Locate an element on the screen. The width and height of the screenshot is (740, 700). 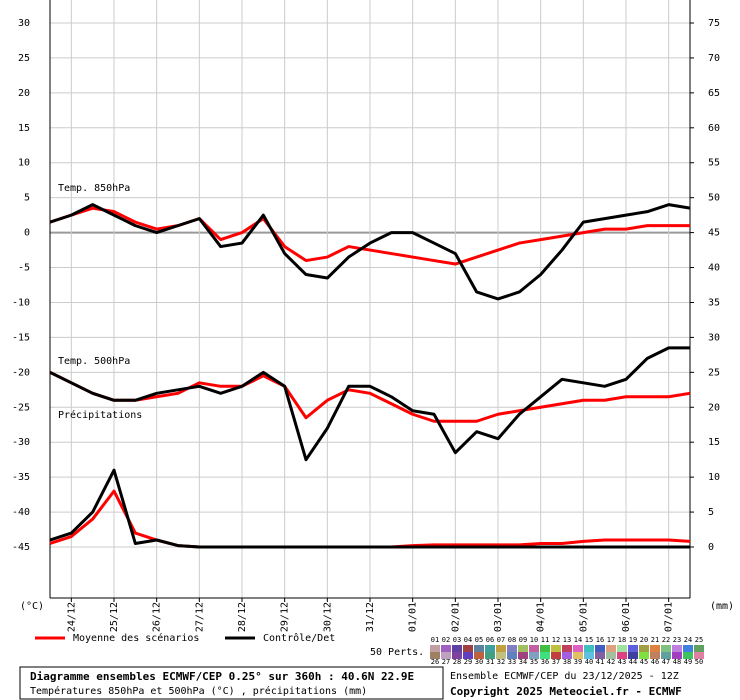
y2-tick-label: 20 is located at coordinates (714, 407).